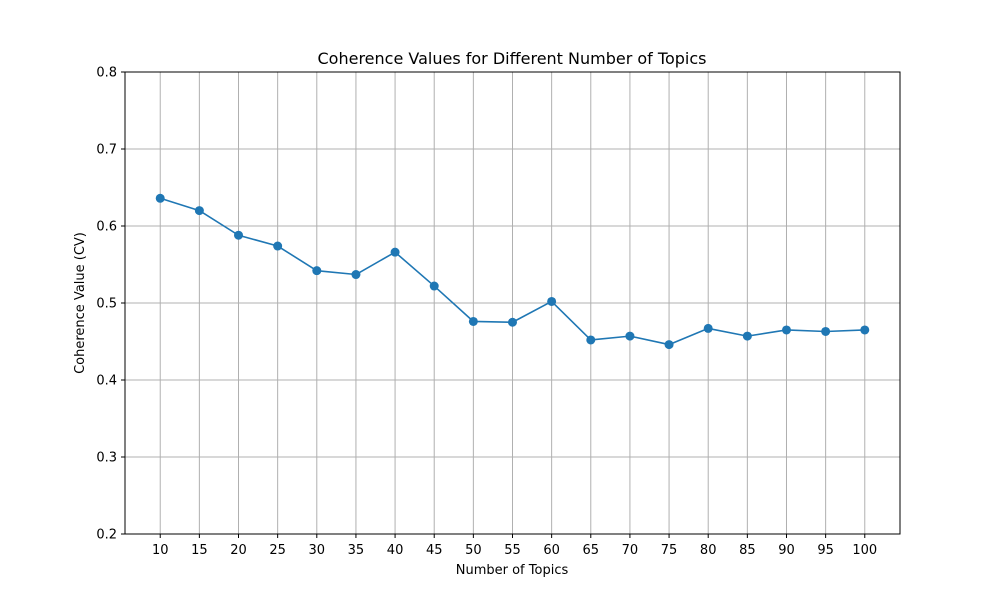  Describe the element at coordinates (106, 73) in the screenshot. I see `y-tick-label: 0.8` at that location.